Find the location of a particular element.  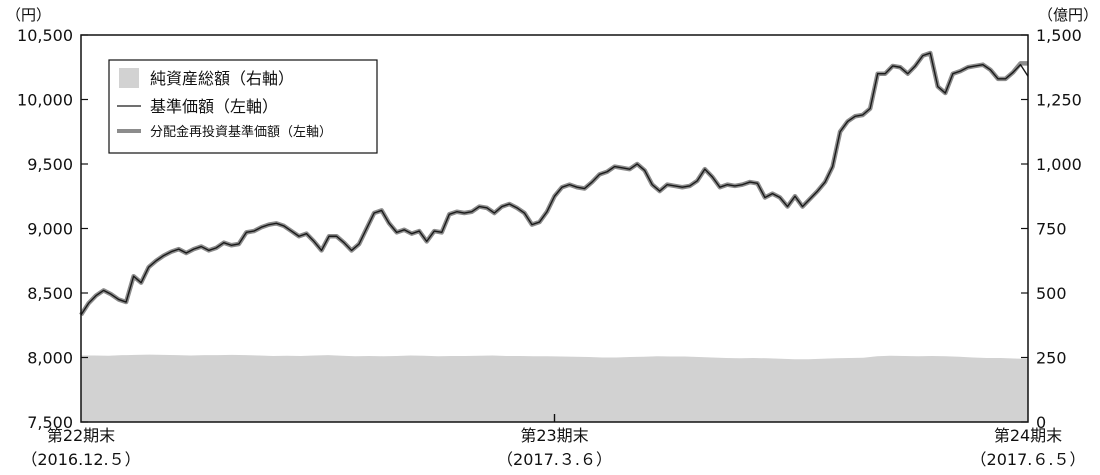

left-tick-label: 9,500 is located at coordinates (50, 164).